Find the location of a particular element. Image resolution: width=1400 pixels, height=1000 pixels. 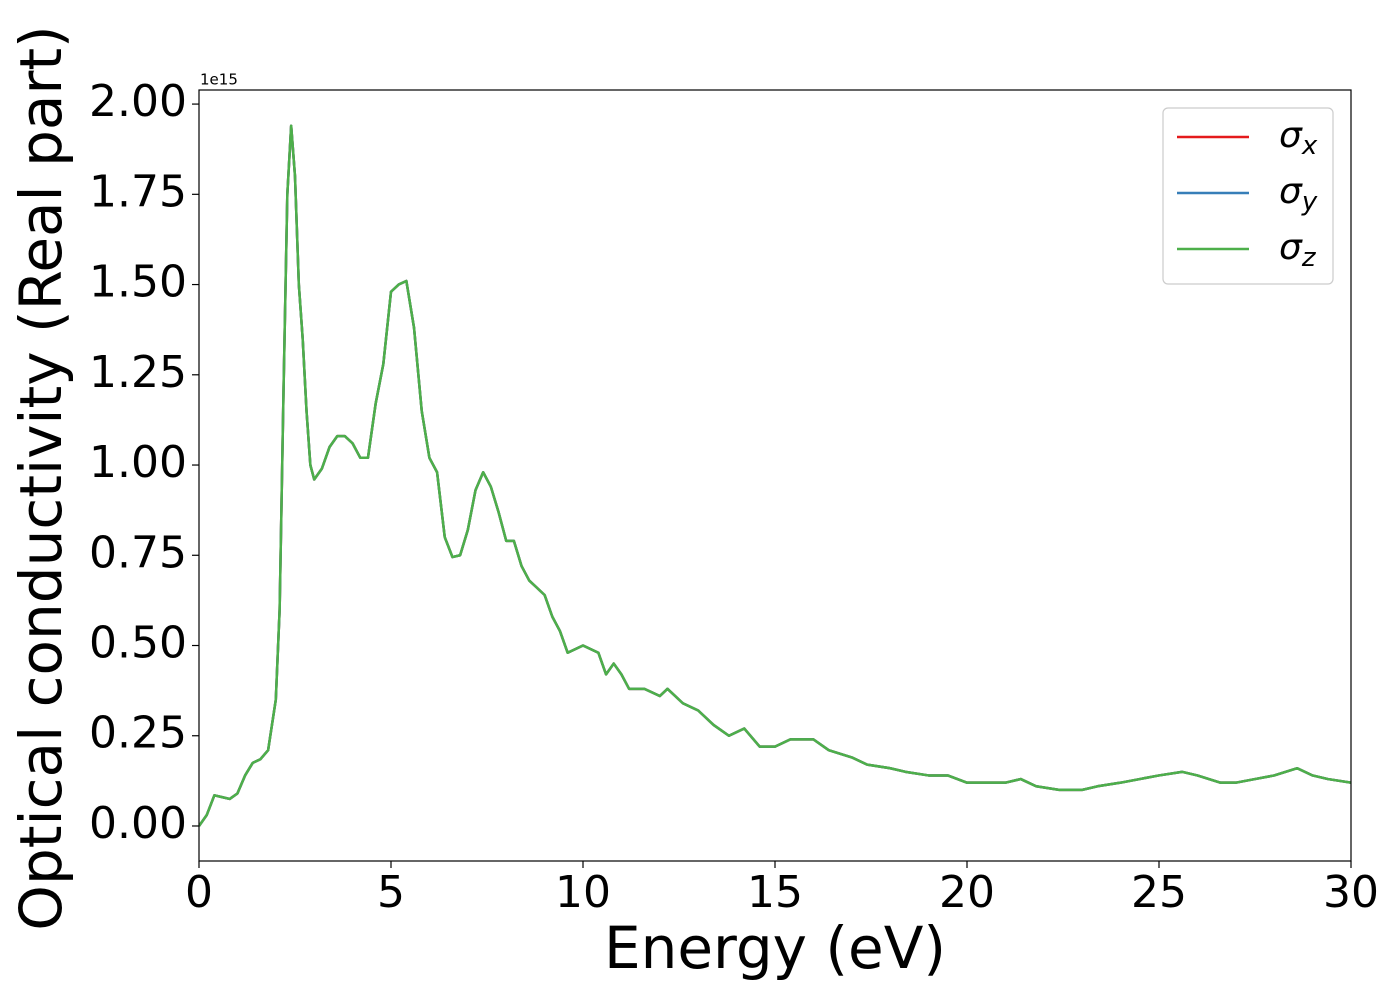

y-tick-label: 1.25 is located at coordinates (138, 372).